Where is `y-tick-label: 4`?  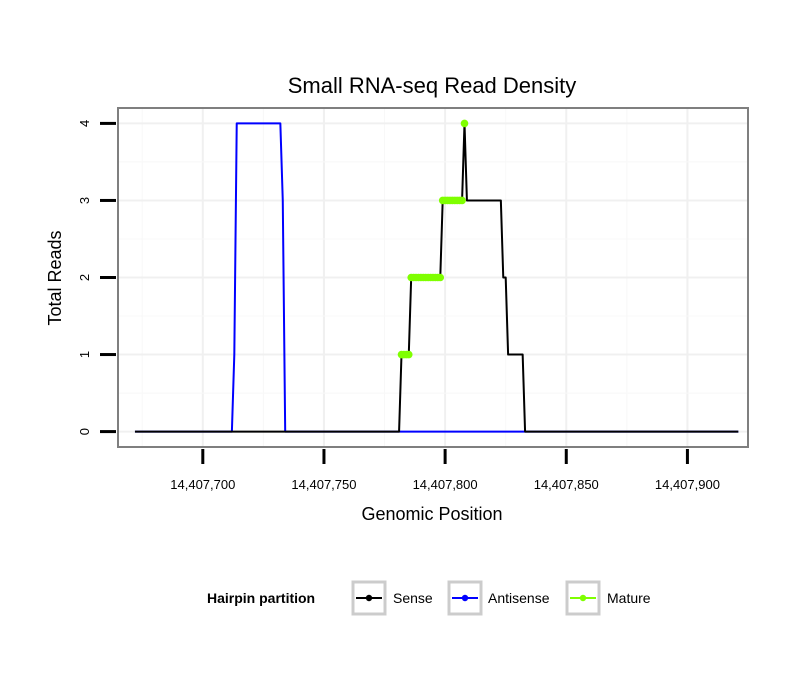
y-tick-label: 4 is located at coordinates (84, 123).